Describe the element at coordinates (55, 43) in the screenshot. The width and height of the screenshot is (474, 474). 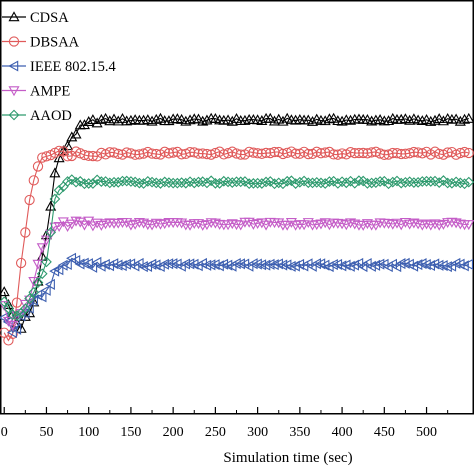
I see `legend-label: DBSAA` at that location.